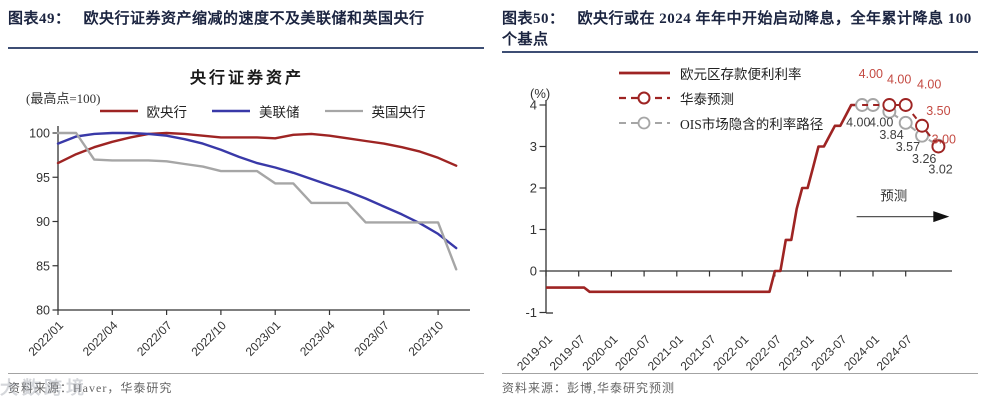  I want to click on forecast-arrow-head, so click(941, 217).